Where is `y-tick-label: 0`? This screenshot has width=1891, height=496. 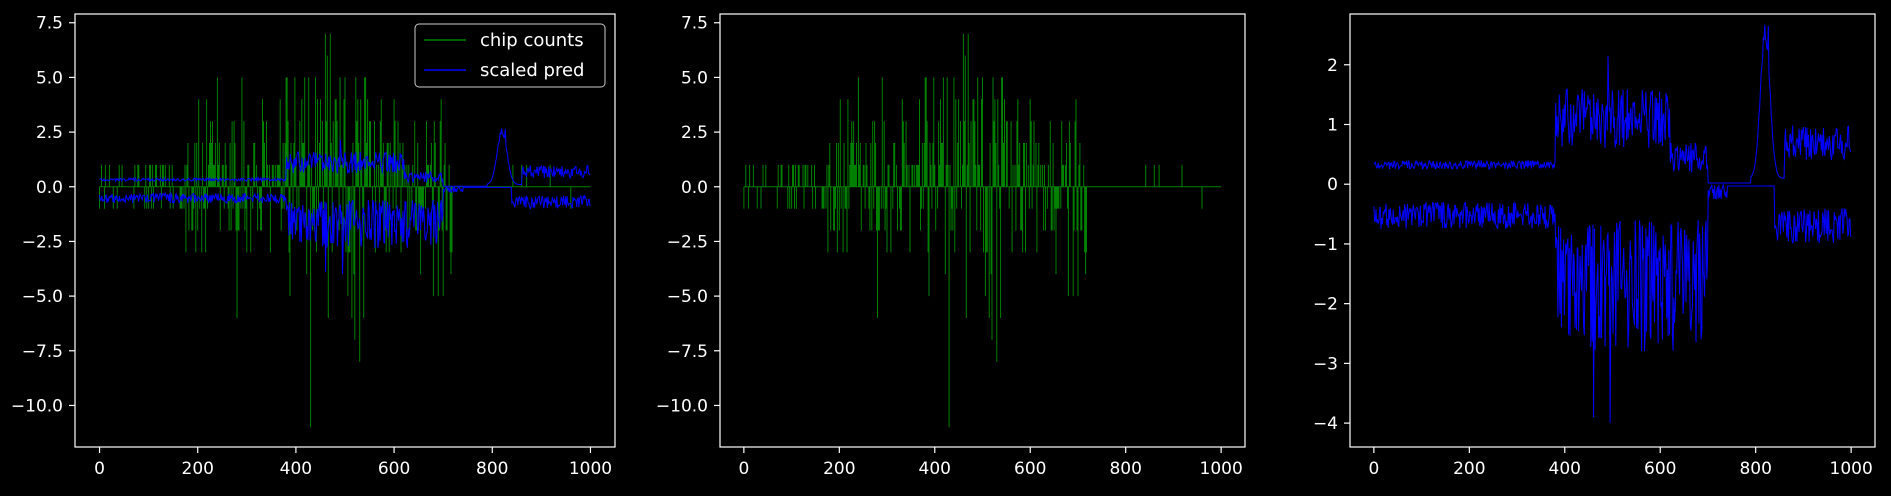 y-tick-label: 0 is located at coordinates (1332, 185).